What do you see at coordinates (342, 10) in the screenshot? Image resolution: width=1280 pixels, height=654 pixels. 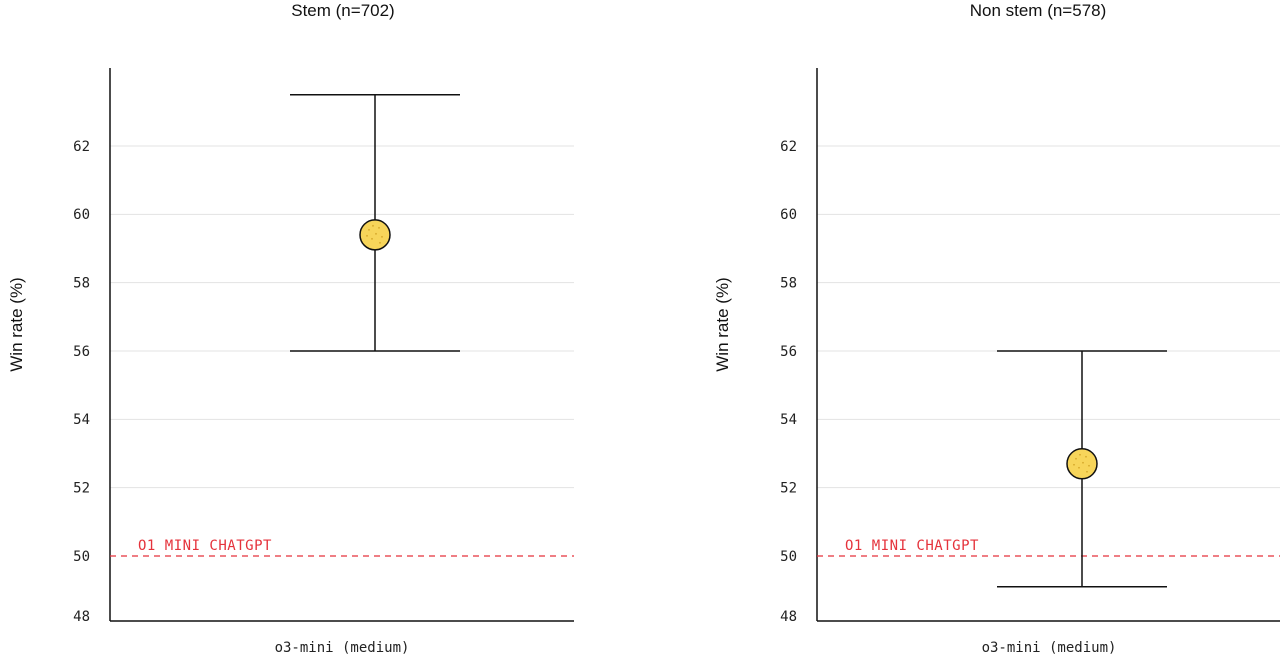 I see `chart-title: Stem (n=702)` at bounding box center [342, 10].